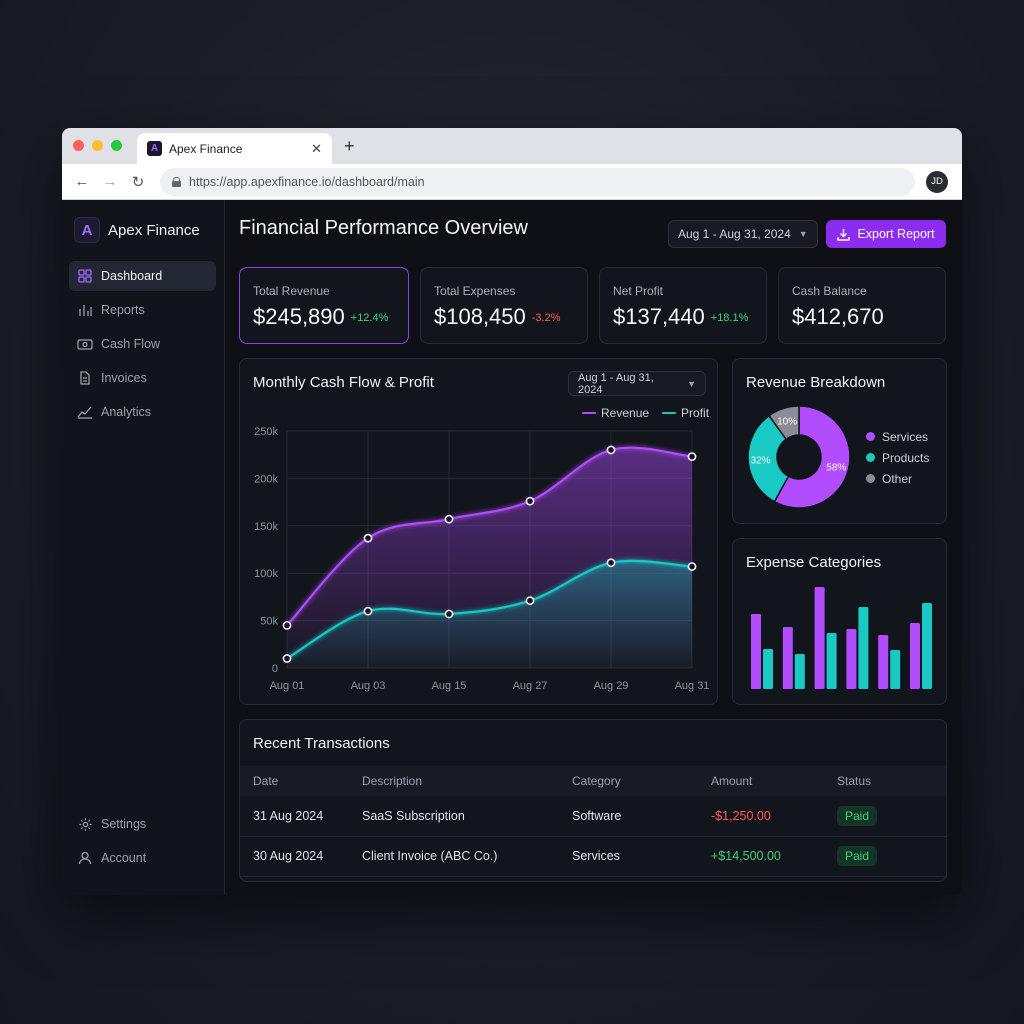 This screenshot has width=1024, height=1024. I want to click on minimize-window-button, so click(97, 145).